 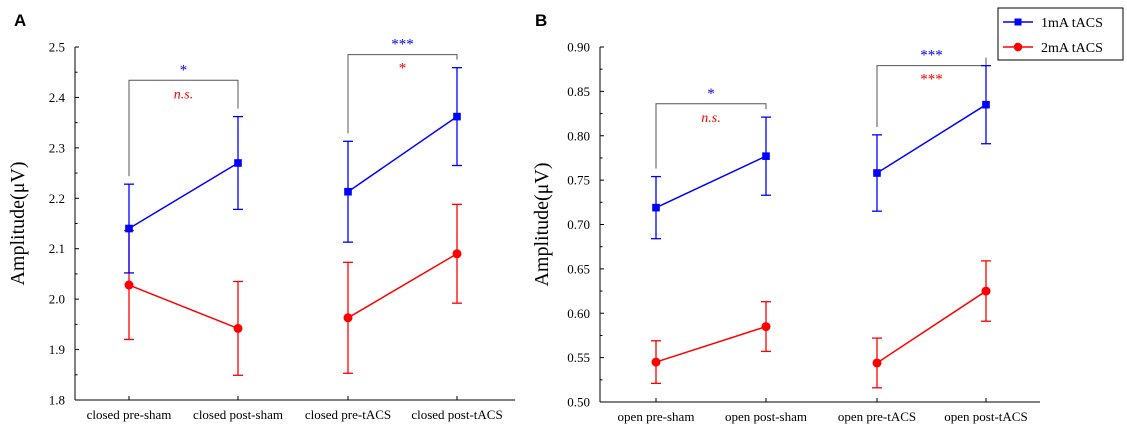 What do you see at coordinates (57, 349) in the screenshot?
I see `y-tick-label: 1.9` at bounding box center [57, 349].